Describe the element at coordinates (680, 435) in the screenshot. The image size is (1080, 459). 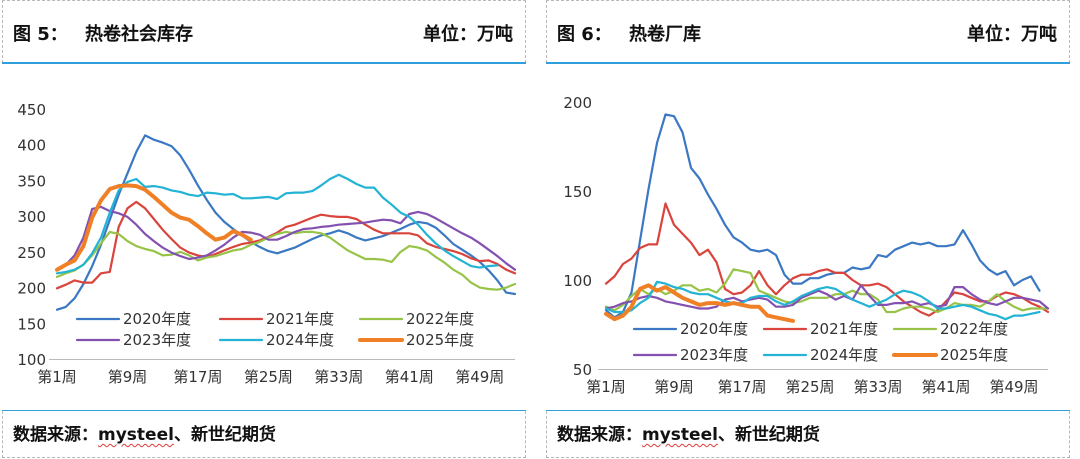
I see `source-site: mysteel` at that location.